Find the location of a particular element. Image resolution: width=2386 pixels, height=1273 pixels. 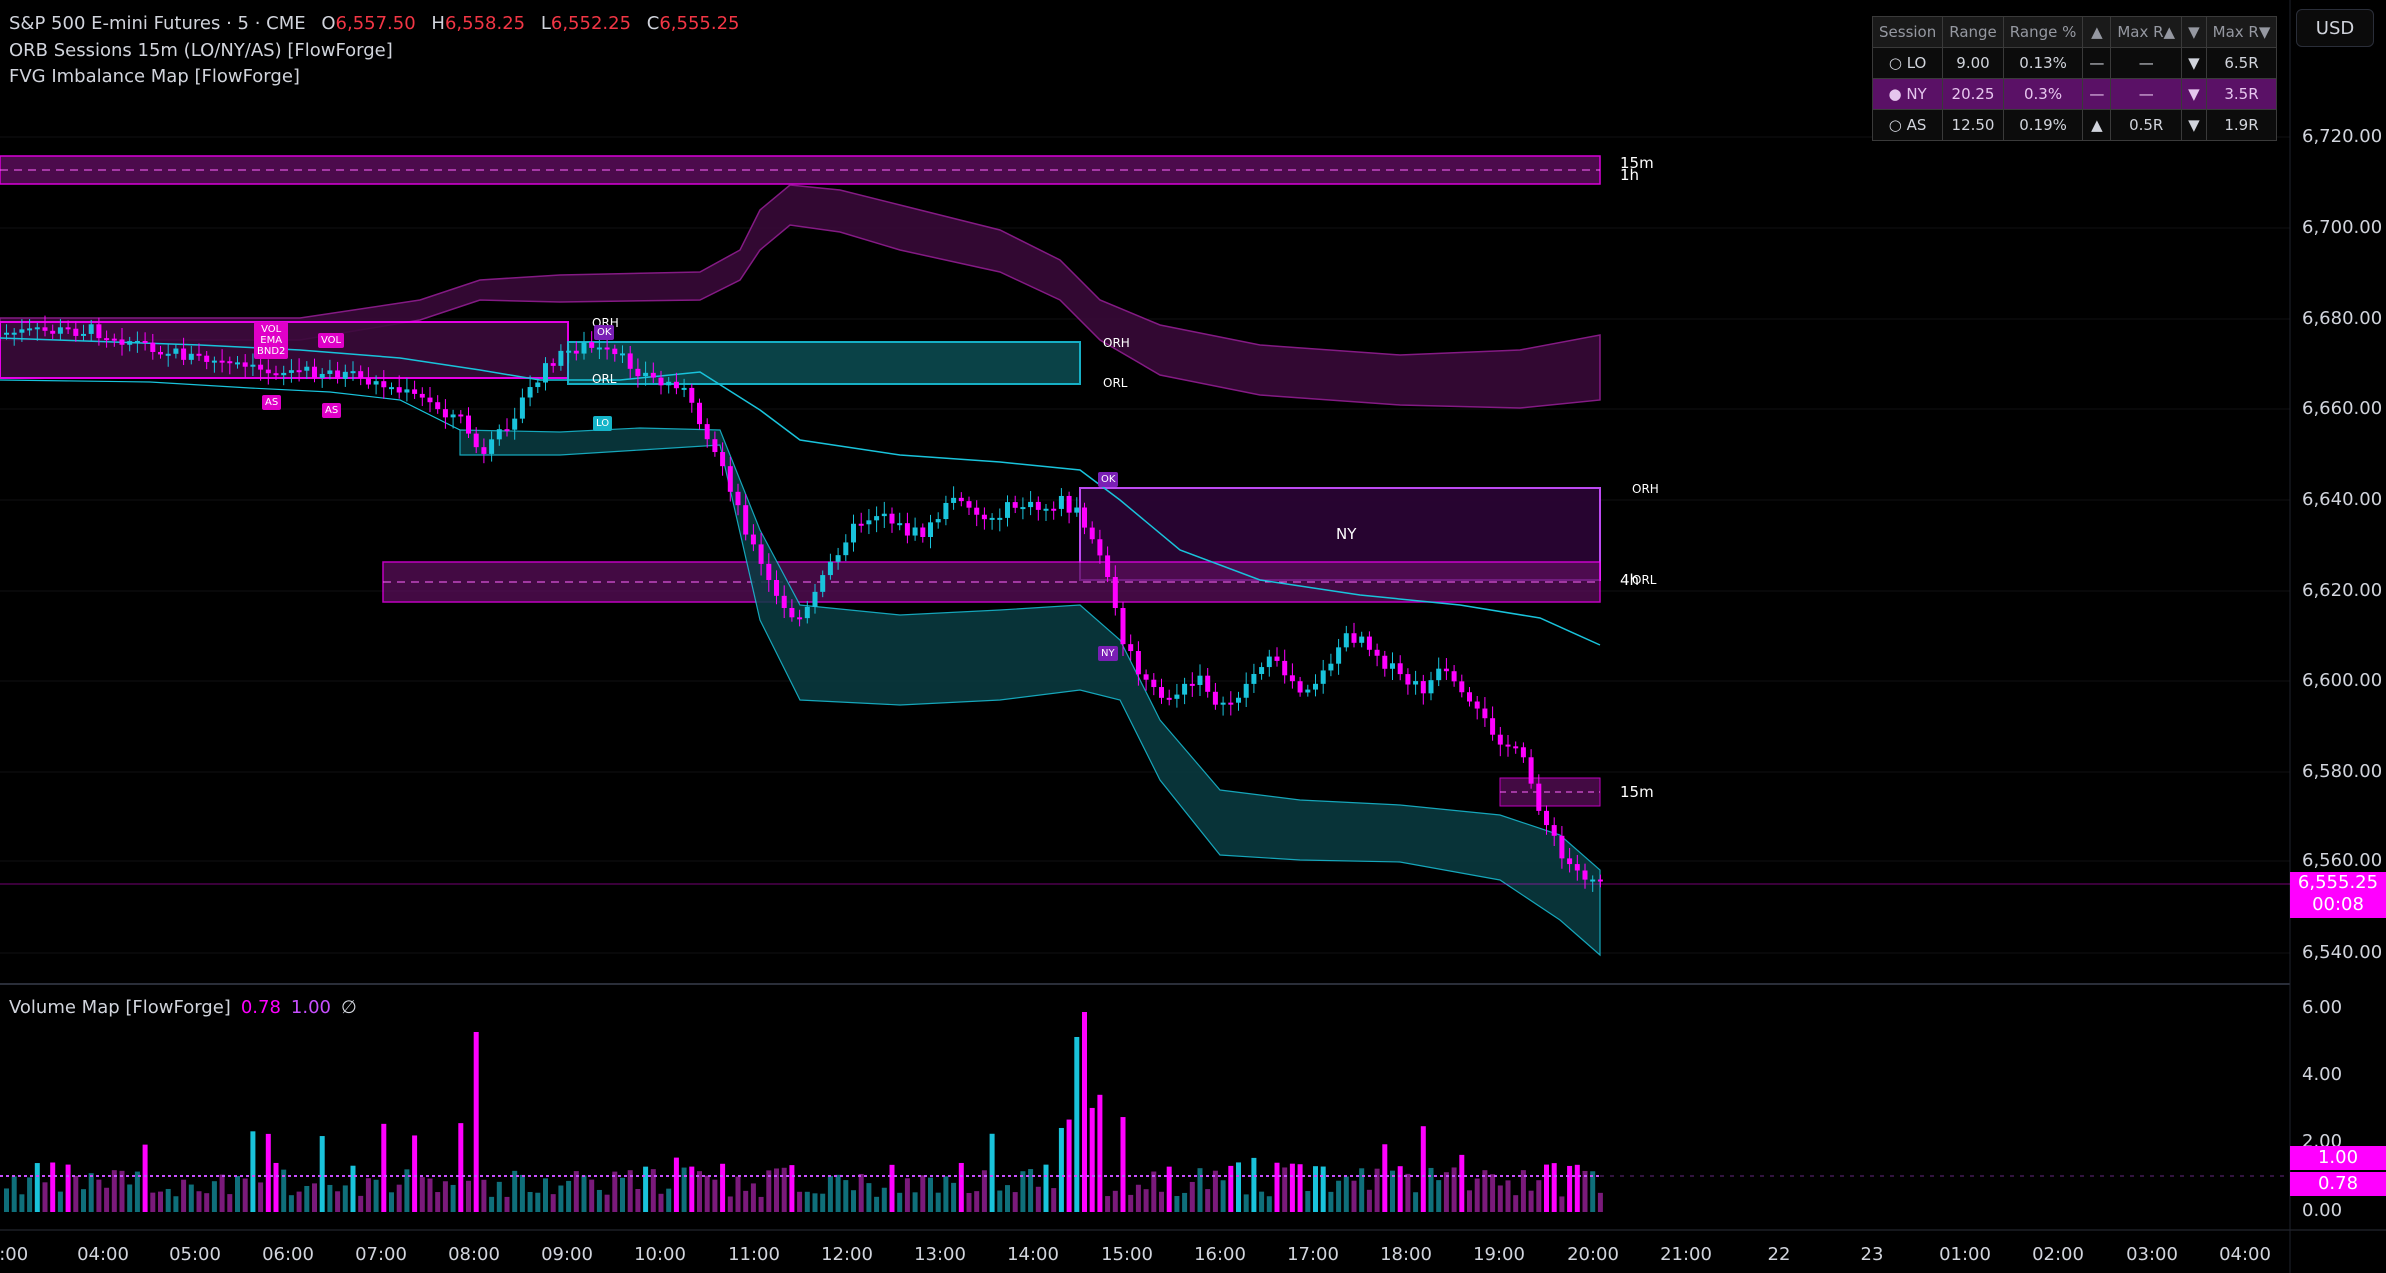

price-tick: 6,560.00 is located at coordinates (2342, 860).